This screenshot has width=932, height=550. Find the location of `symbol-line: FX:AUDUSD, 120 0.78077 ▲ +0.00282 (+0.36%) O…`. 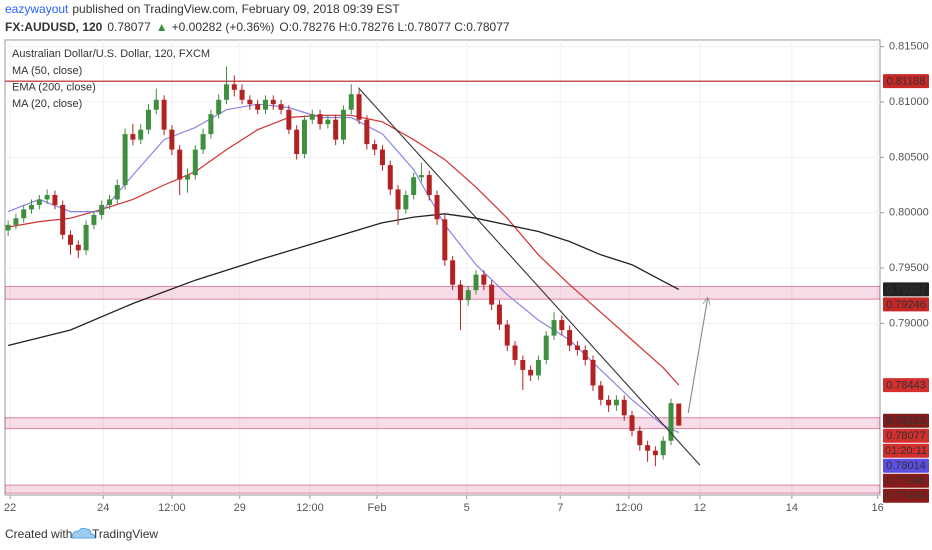

symbol-line: FX:AUDUSD, 120 0.78077 ▲ +0.00282 (+0.36%) O… is located at coordinates (257, 27).